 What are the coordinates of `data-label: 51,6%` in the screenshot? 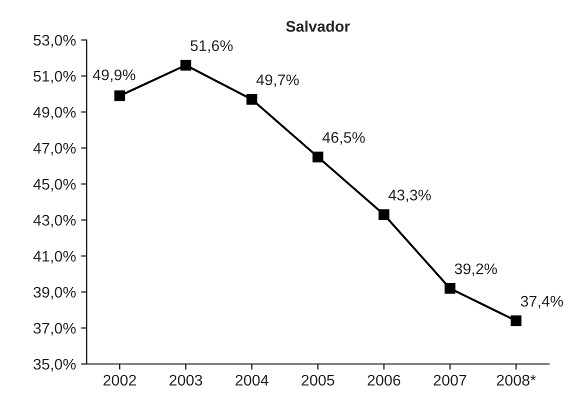 It's located at (211, 46).